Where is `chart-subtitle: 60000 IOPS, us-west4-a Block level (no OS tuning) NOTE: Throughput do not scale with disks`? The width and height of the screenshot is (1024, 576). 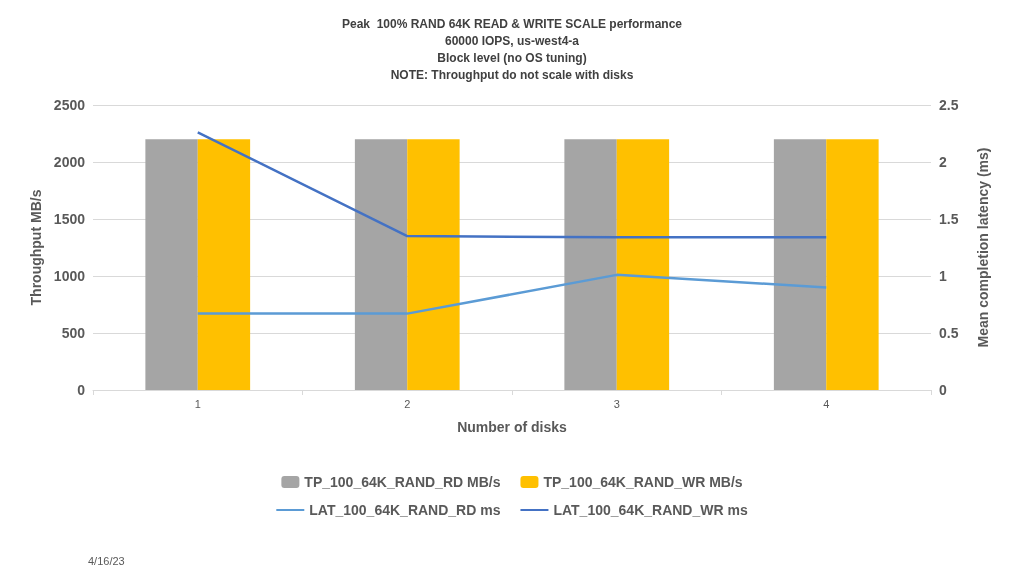 chart-subtitle: 60000 IOPS, us-west4-a Block level (no OS tuning) NOTE: Throughput do not scale with disks is located at coordinates (512, 57).